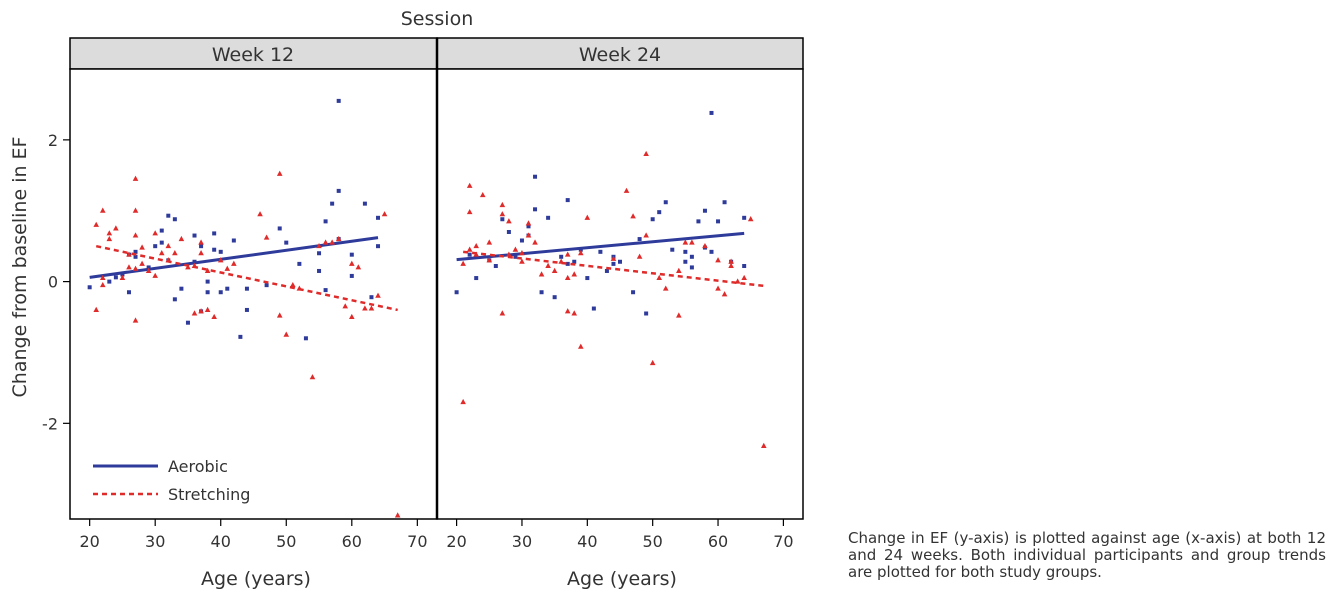 Image resolution: width=1341 pixels, height=597 pixels. I want to click on legend: Aerobic Stretching, so click(171, 480).